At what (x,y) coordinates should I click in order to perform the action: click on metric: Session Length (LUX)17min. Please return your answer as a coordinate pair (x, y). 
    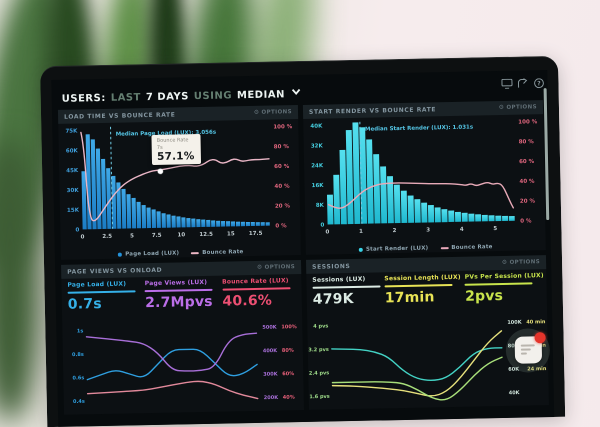
    Looking at the image, I should click on (422, 294).